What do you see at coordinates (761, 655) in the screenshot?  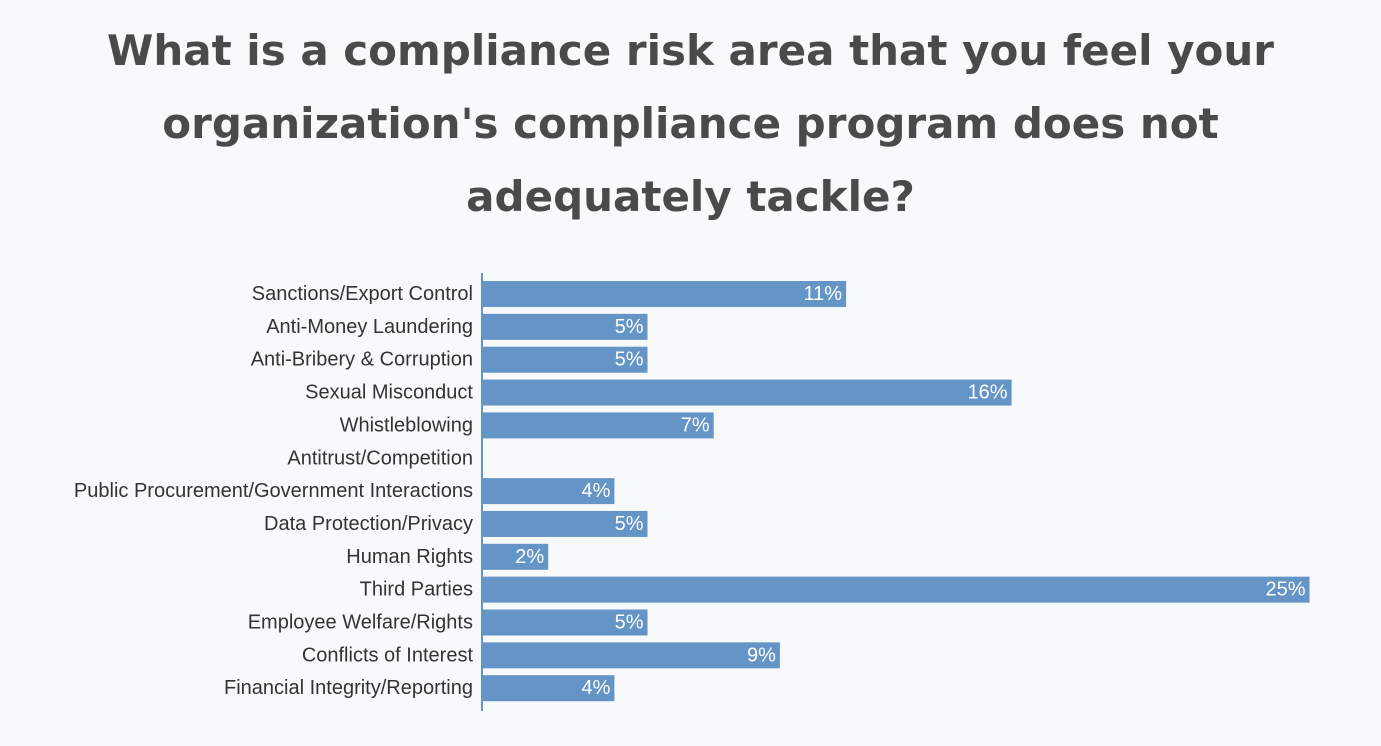 I see `data-label: 9%` at bounding box center [761, 655].